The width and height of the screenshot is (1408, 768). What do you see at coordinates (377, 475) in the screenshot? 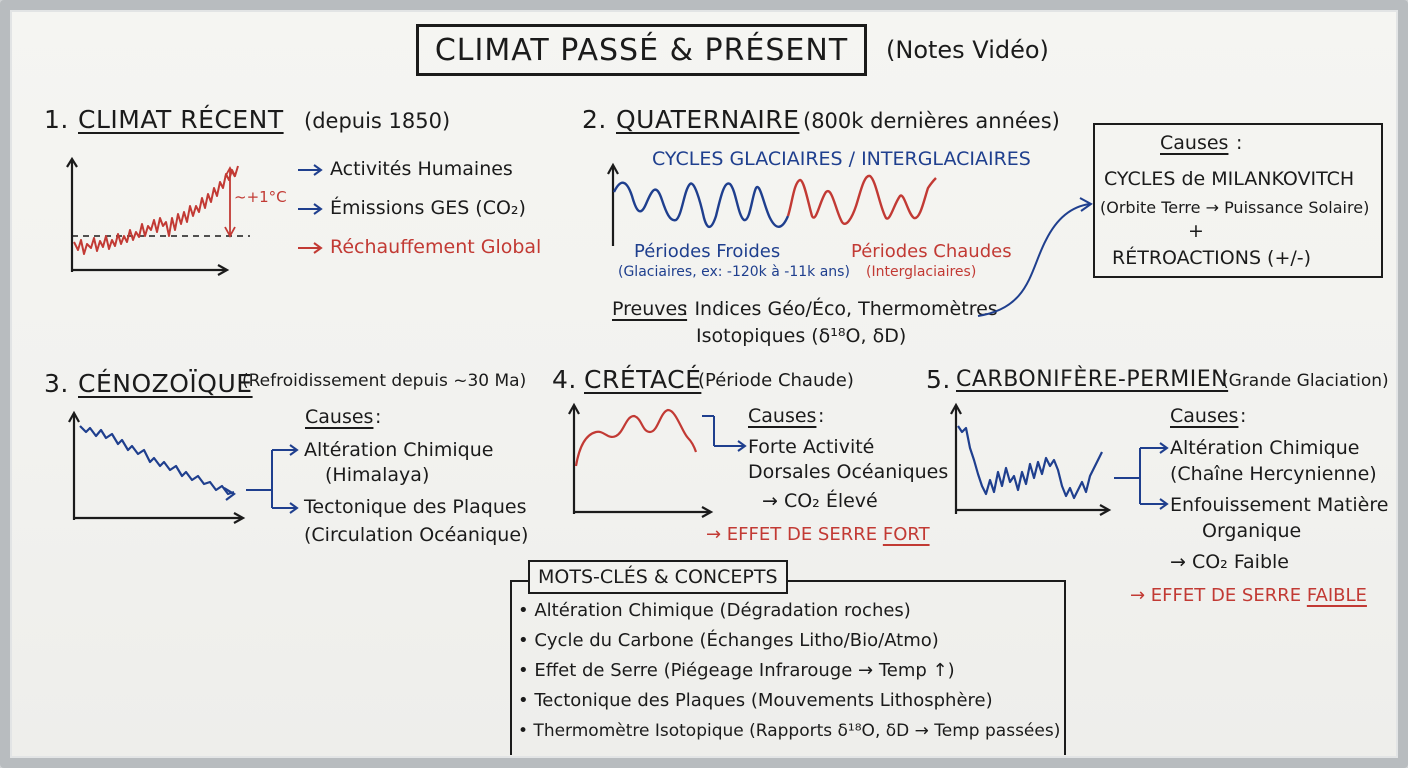
I see `s3-cause-1-detail: (Himalaya)` at bounding box center [377, 475].